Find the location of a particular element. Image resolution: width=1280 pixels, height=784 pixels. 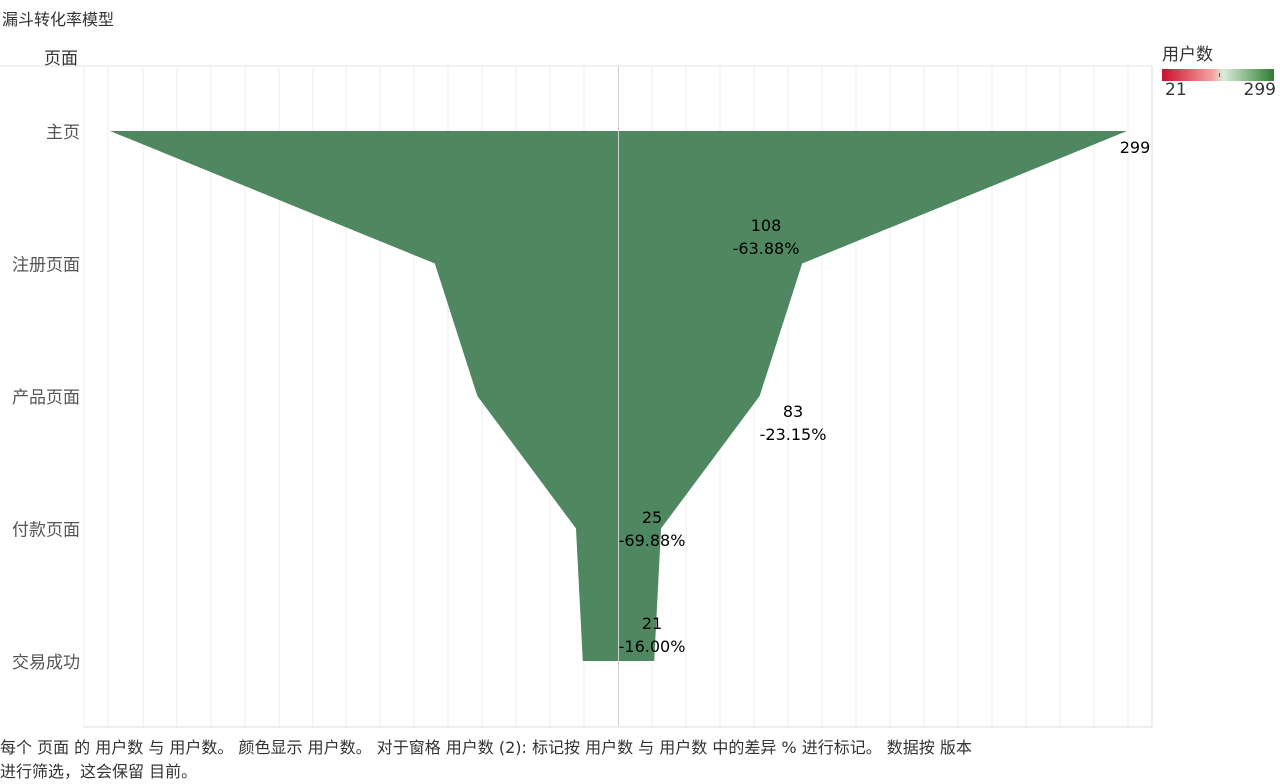

color-legend: 用户数 21 299 is located at coordinates (1220, 70).